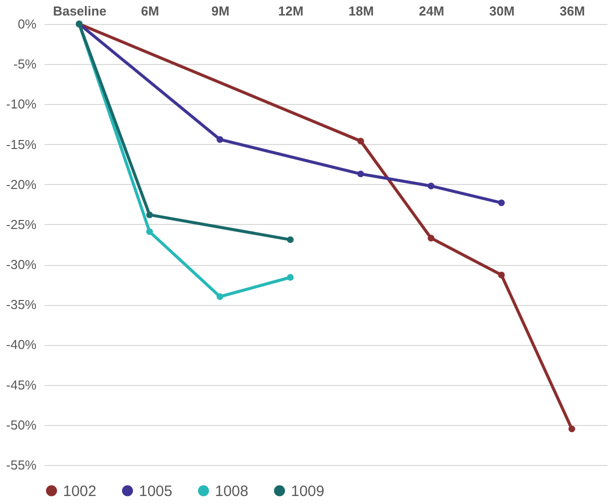 The image size is (615, 504). I want to click on x-tick-label: 9M, so click(220, 11).